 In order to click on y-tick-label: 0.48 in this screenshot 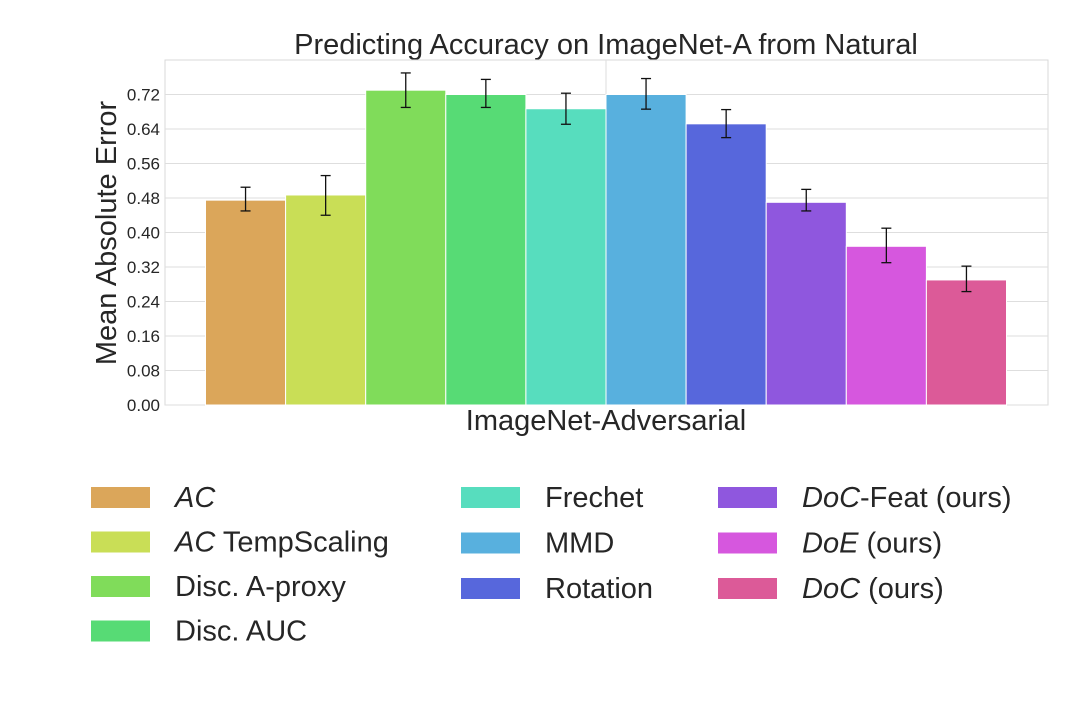, I will do `click(143, 198)`.